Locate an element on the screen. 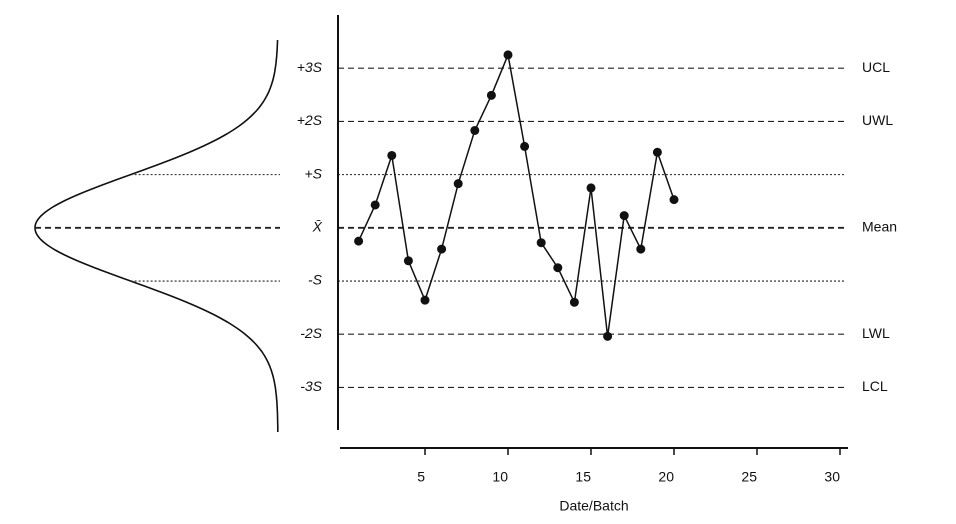 Image resolution: width=956 pixels, height=524 pixels. y-tick-label: +S is located at coordinates (313, 173).